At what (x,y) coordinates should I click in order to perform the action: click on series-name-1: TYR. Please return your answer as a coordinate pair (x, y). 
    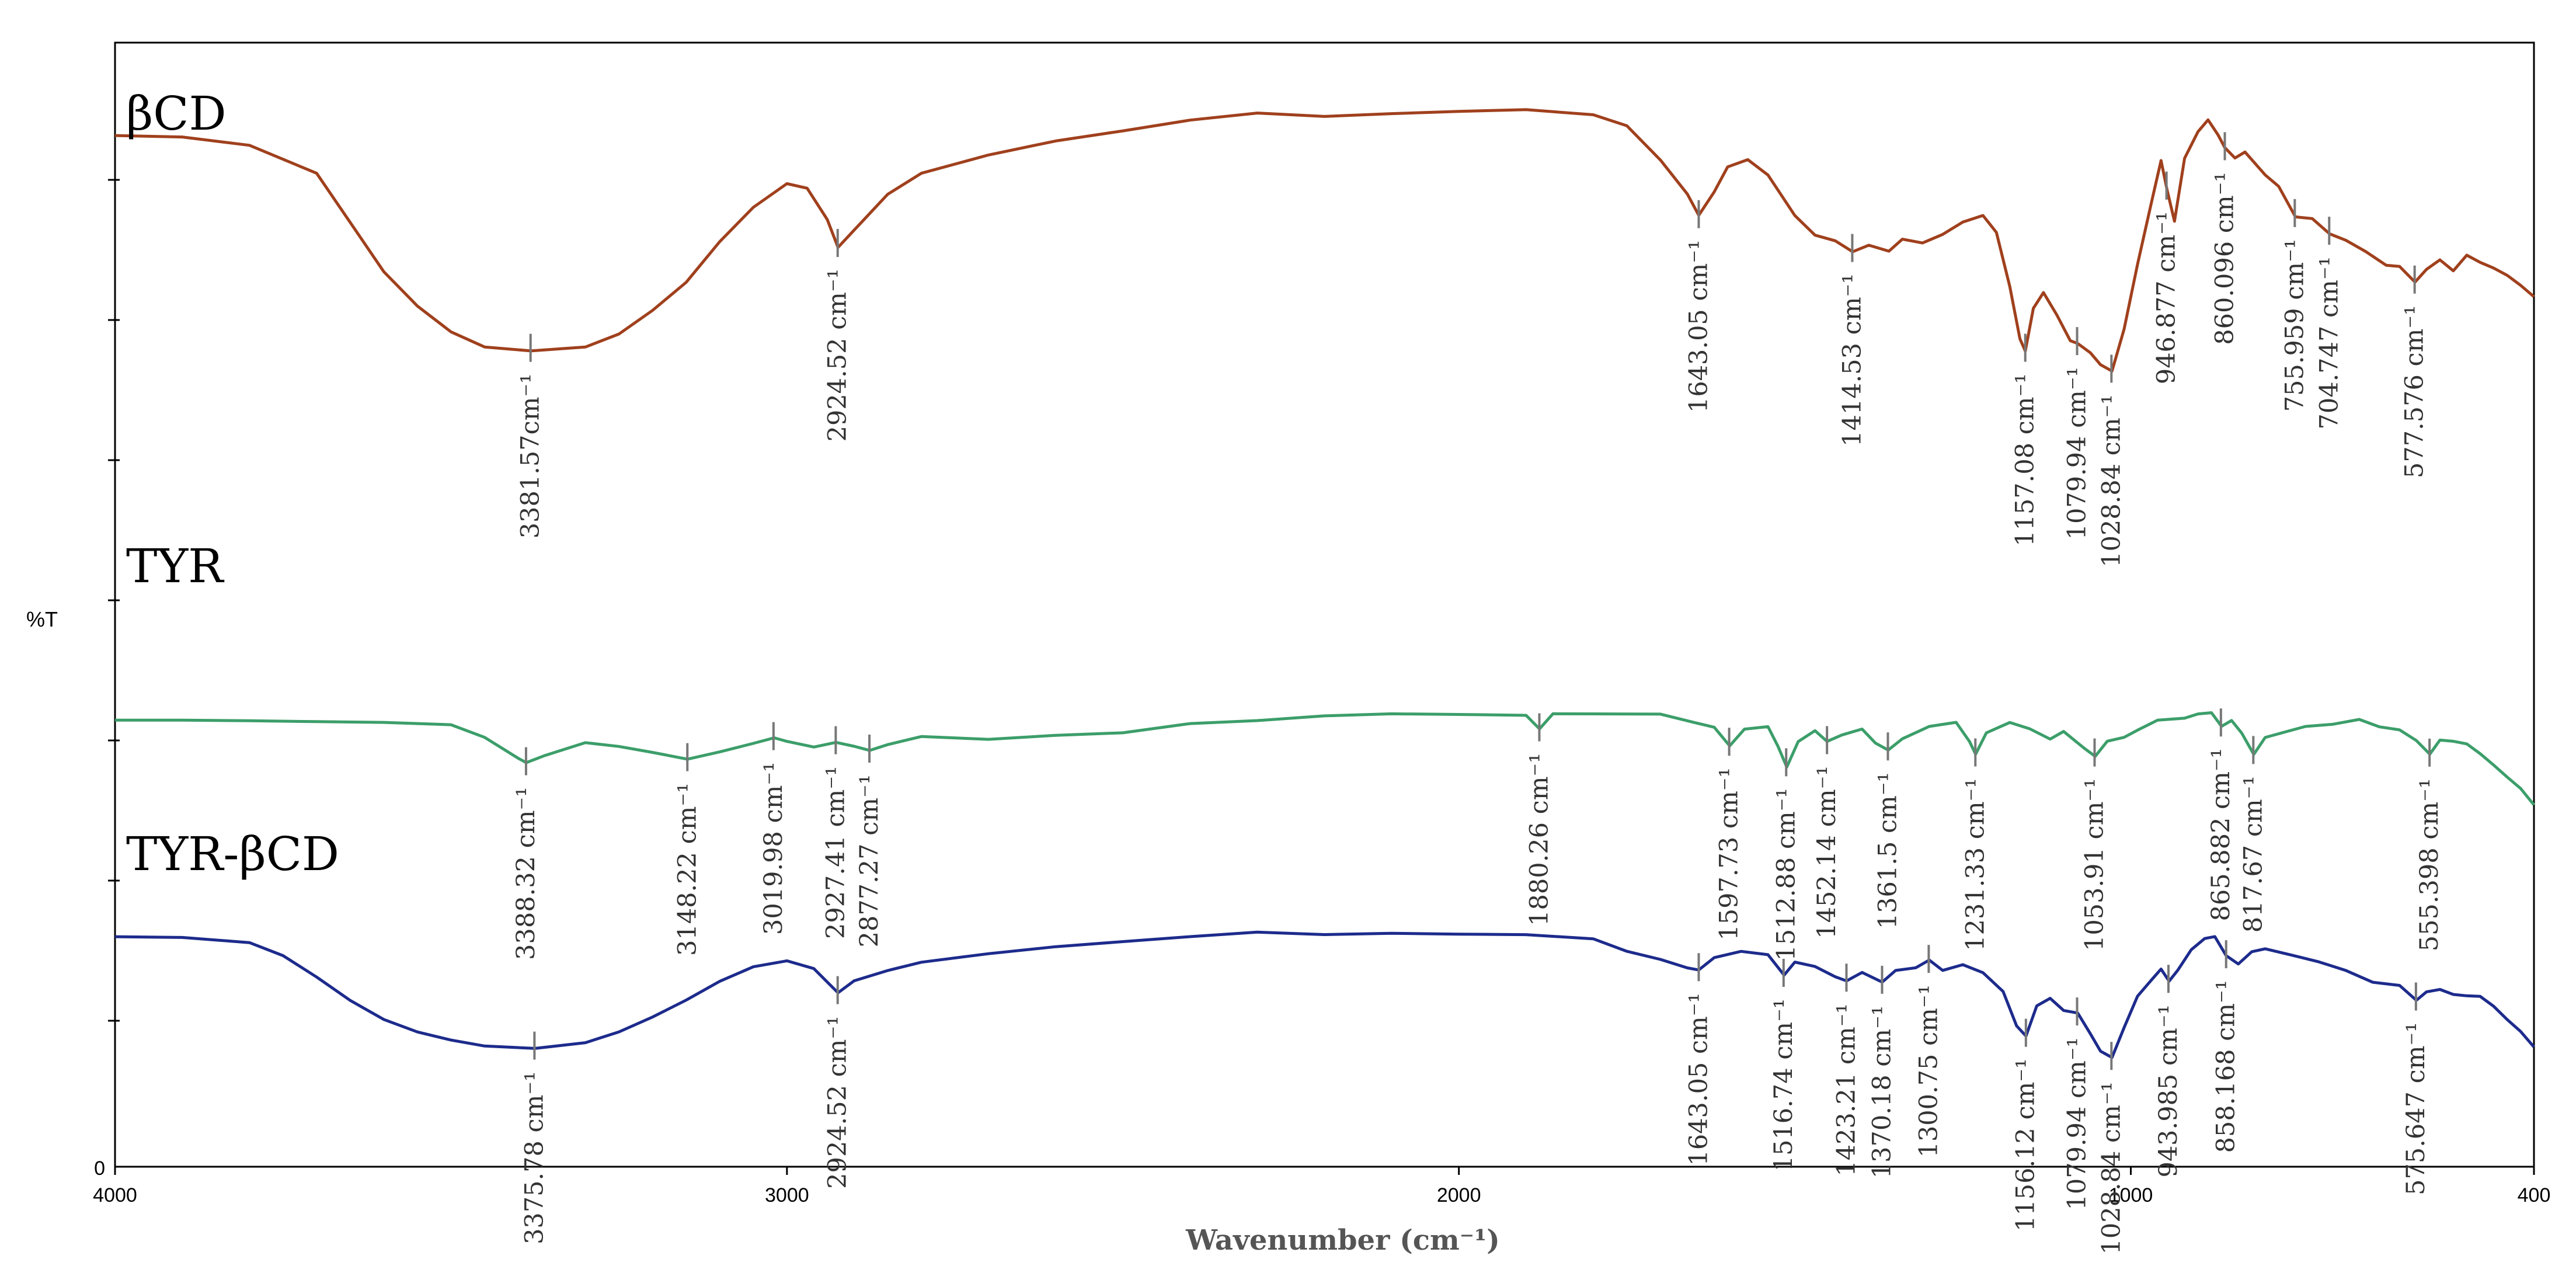
    Looking at the image, I should click on (175, 566).